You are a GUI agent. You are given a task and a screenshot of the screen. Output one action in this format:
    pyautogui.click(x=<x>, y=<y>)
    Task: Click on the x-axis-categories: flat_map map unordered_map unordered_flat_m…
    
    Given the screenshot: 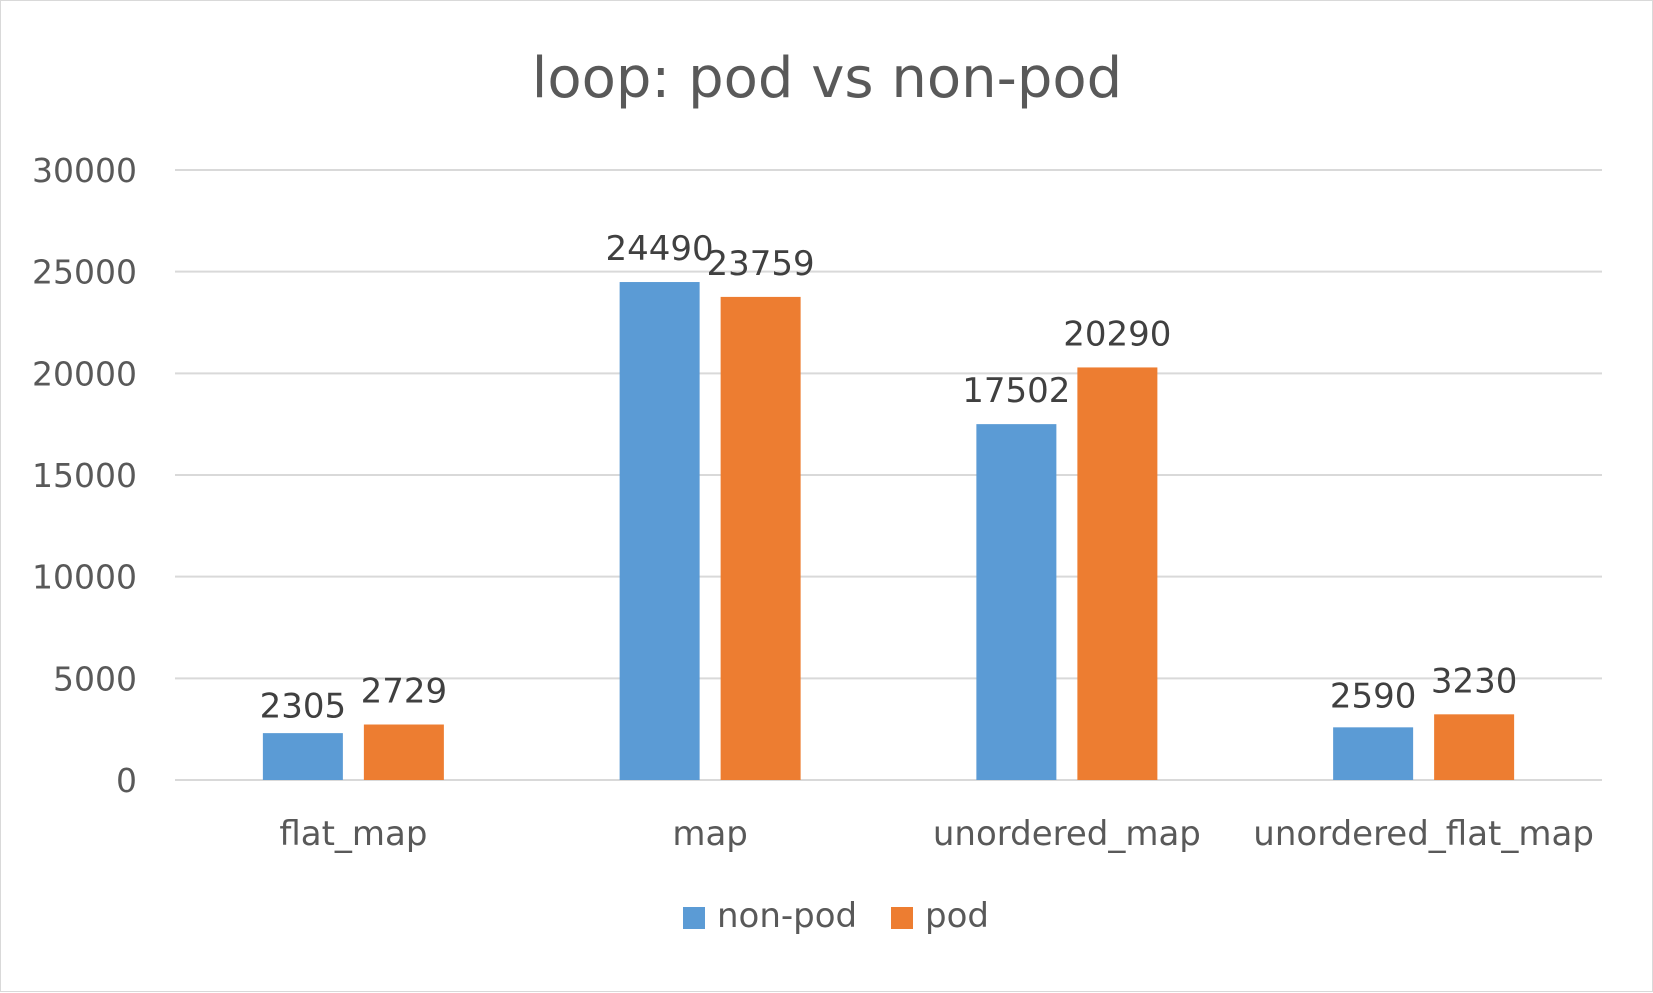 What is the action you would take?
    pyautogui.click(x=936, y=834)
    